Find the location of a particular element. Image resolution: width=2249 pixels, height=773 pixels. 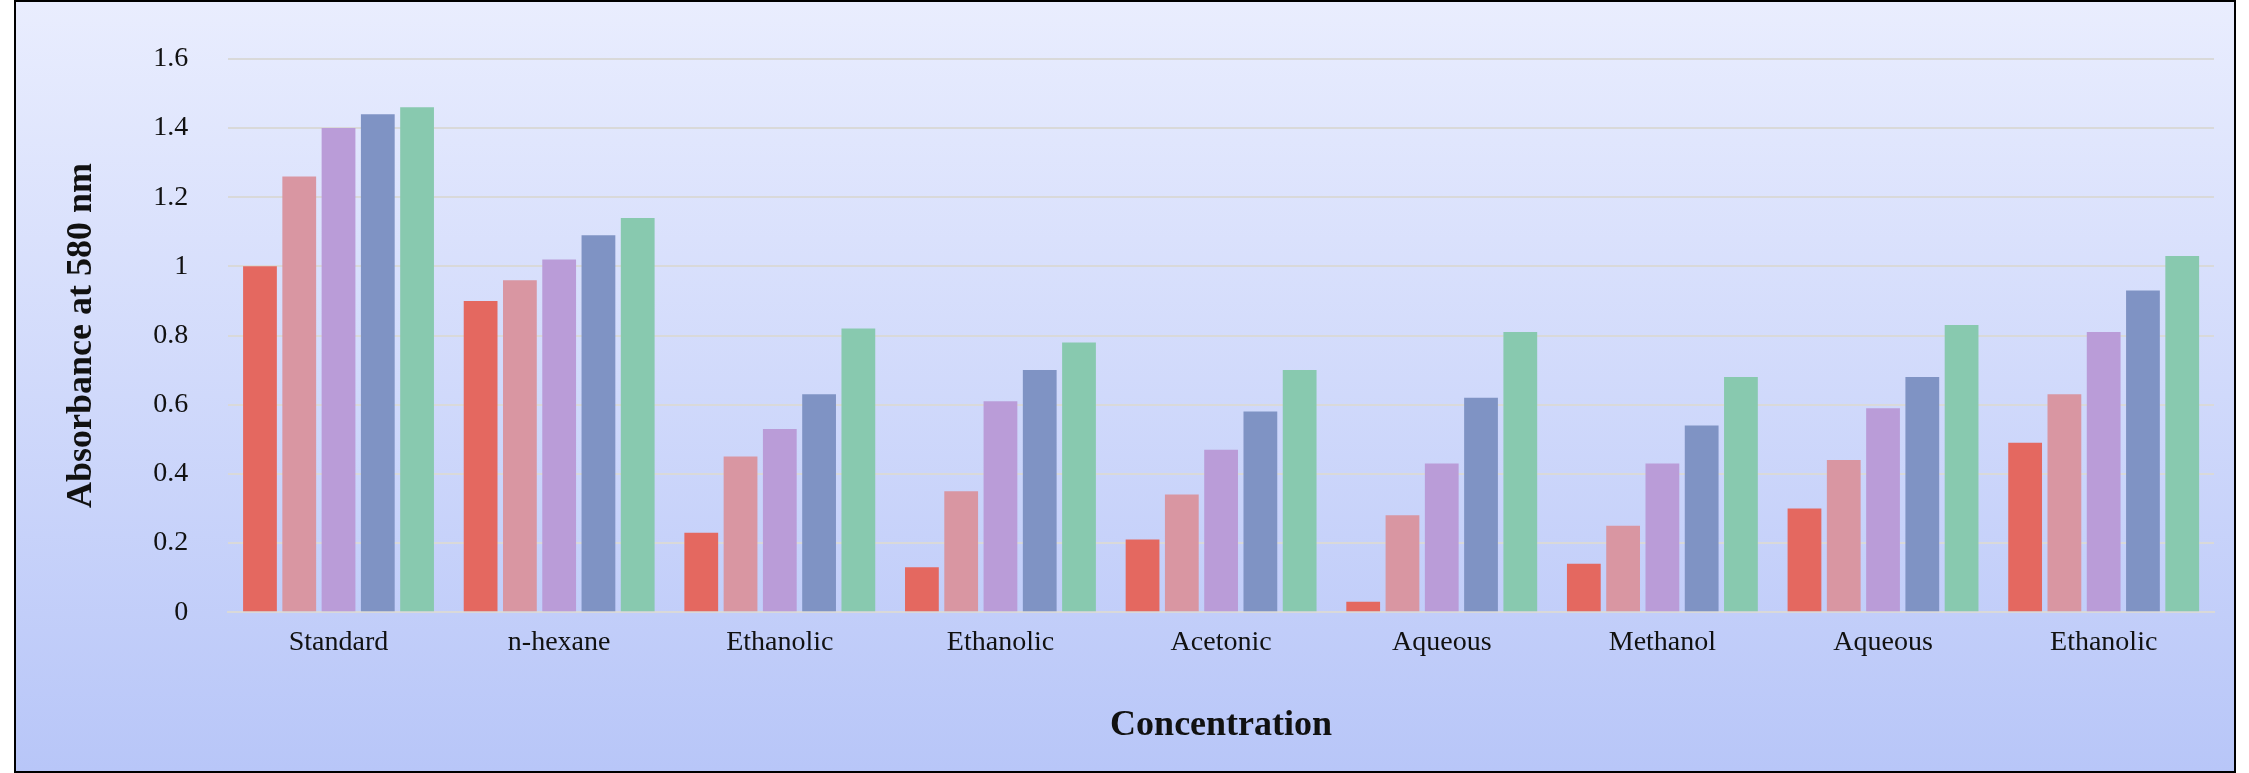

y-axis-title: Absorbance at 580 nm is located at coordinates (78, 335).